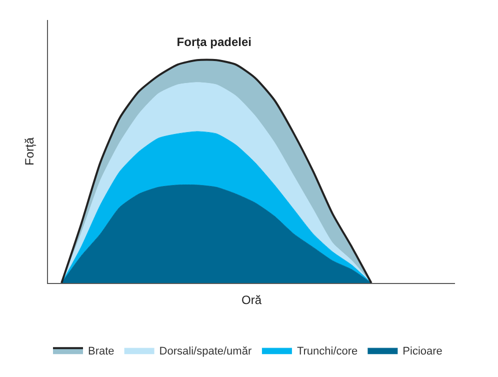 This screenshot has width=498, height=377. Describe the element at coordinates (29, 151) in the screenshot. I see `y-axis-title: Forță` at that location.